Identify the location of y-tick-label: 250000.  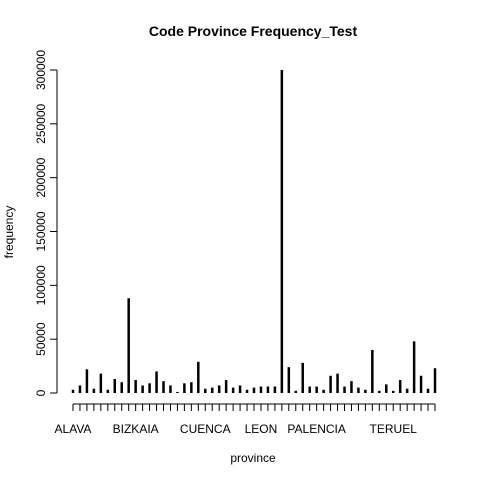
(41, 123).